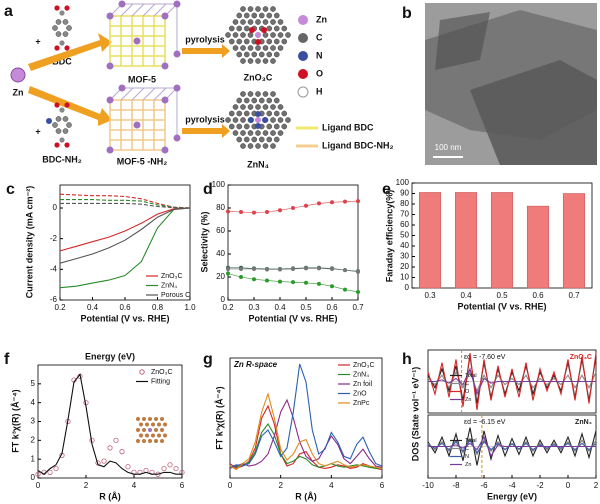 The image size is (600, 504). Describe the element at coordinates (456, 485) in the screenshot. I see `x-tick-label: -8` at that location.